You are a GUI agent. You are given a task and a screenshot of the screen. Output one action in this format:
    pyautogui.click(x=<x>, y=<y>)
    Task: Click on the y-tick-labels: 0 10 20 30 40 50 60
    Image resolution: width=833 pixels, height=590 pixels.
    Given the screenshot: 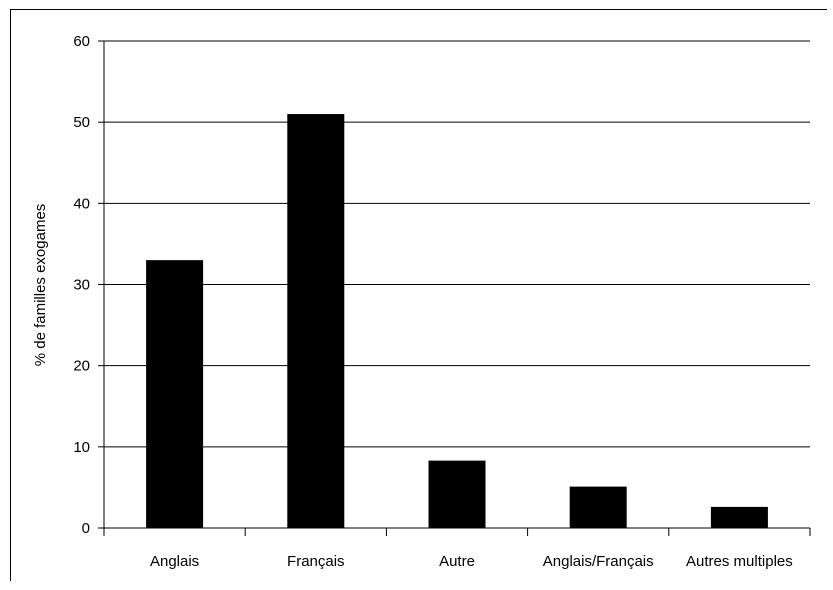 What is the action you would take?
    pyautogui.click(x=81, y=285)
    